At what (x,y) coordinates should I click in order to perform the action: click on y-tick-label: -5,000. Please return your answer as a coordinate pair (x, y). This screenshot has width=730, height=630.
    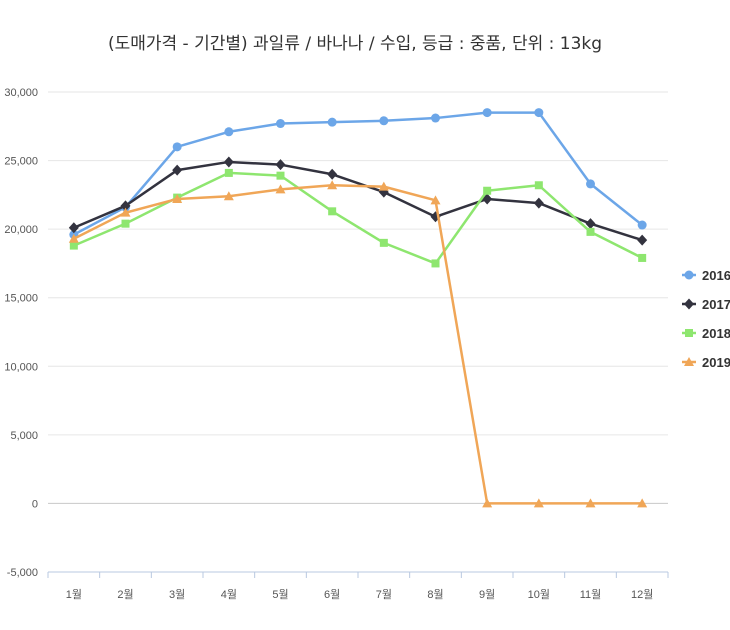
    Looking at the image, I should click on (22, 573).